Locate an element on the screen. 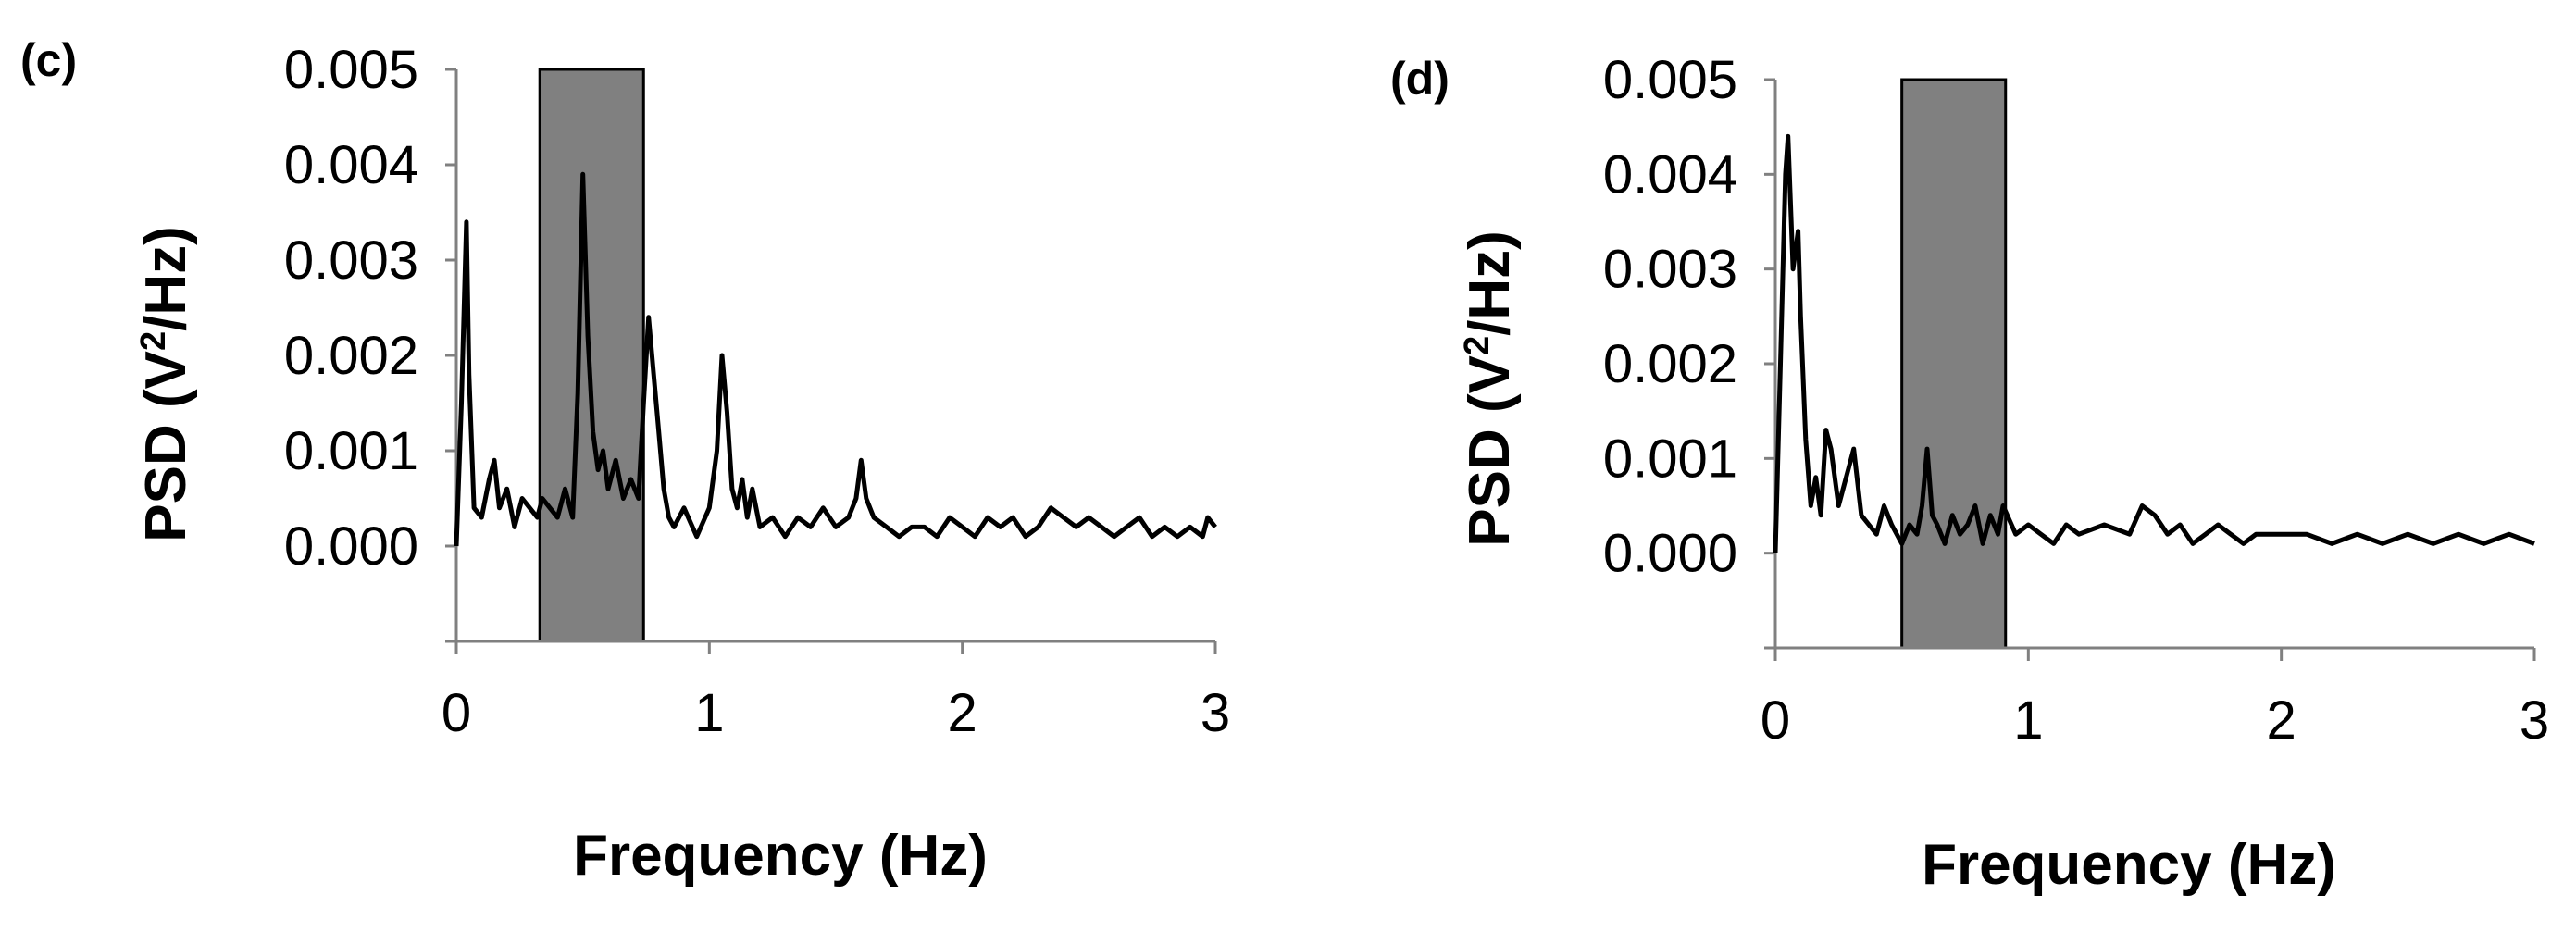 This screenshot has width=2576, height=932. y-axis-title-c-post: /Hz) is located at coordinates (166, 278).